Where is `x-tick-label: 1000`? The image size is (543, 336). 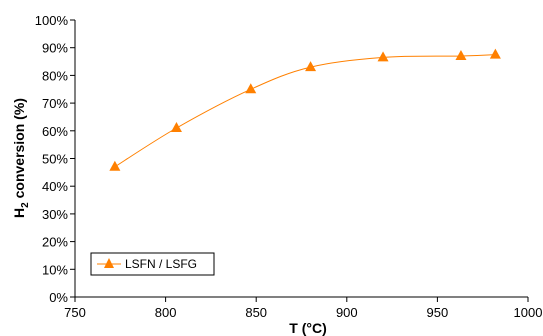
x-tick-label: 1000 is located at coordinates (528, 312).